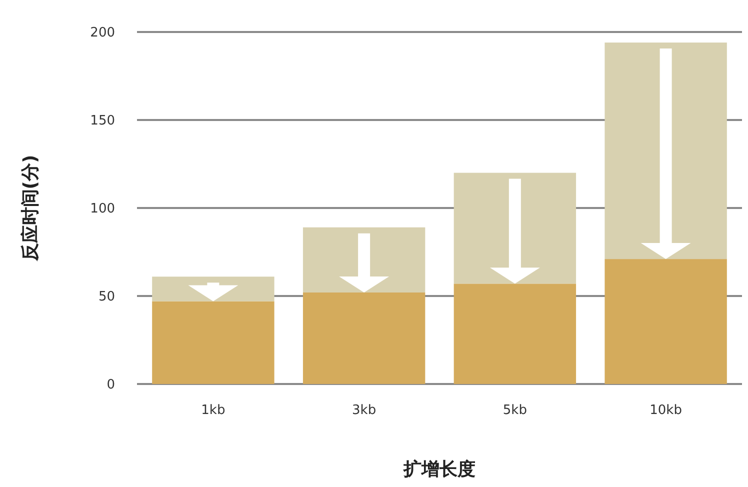 The height and width of the screenshot is (487, 748). What do you see at coordinates (364, 410) in the screenshot?
I see `x-tick-label: 3kb` at bounding box center [364, 410].